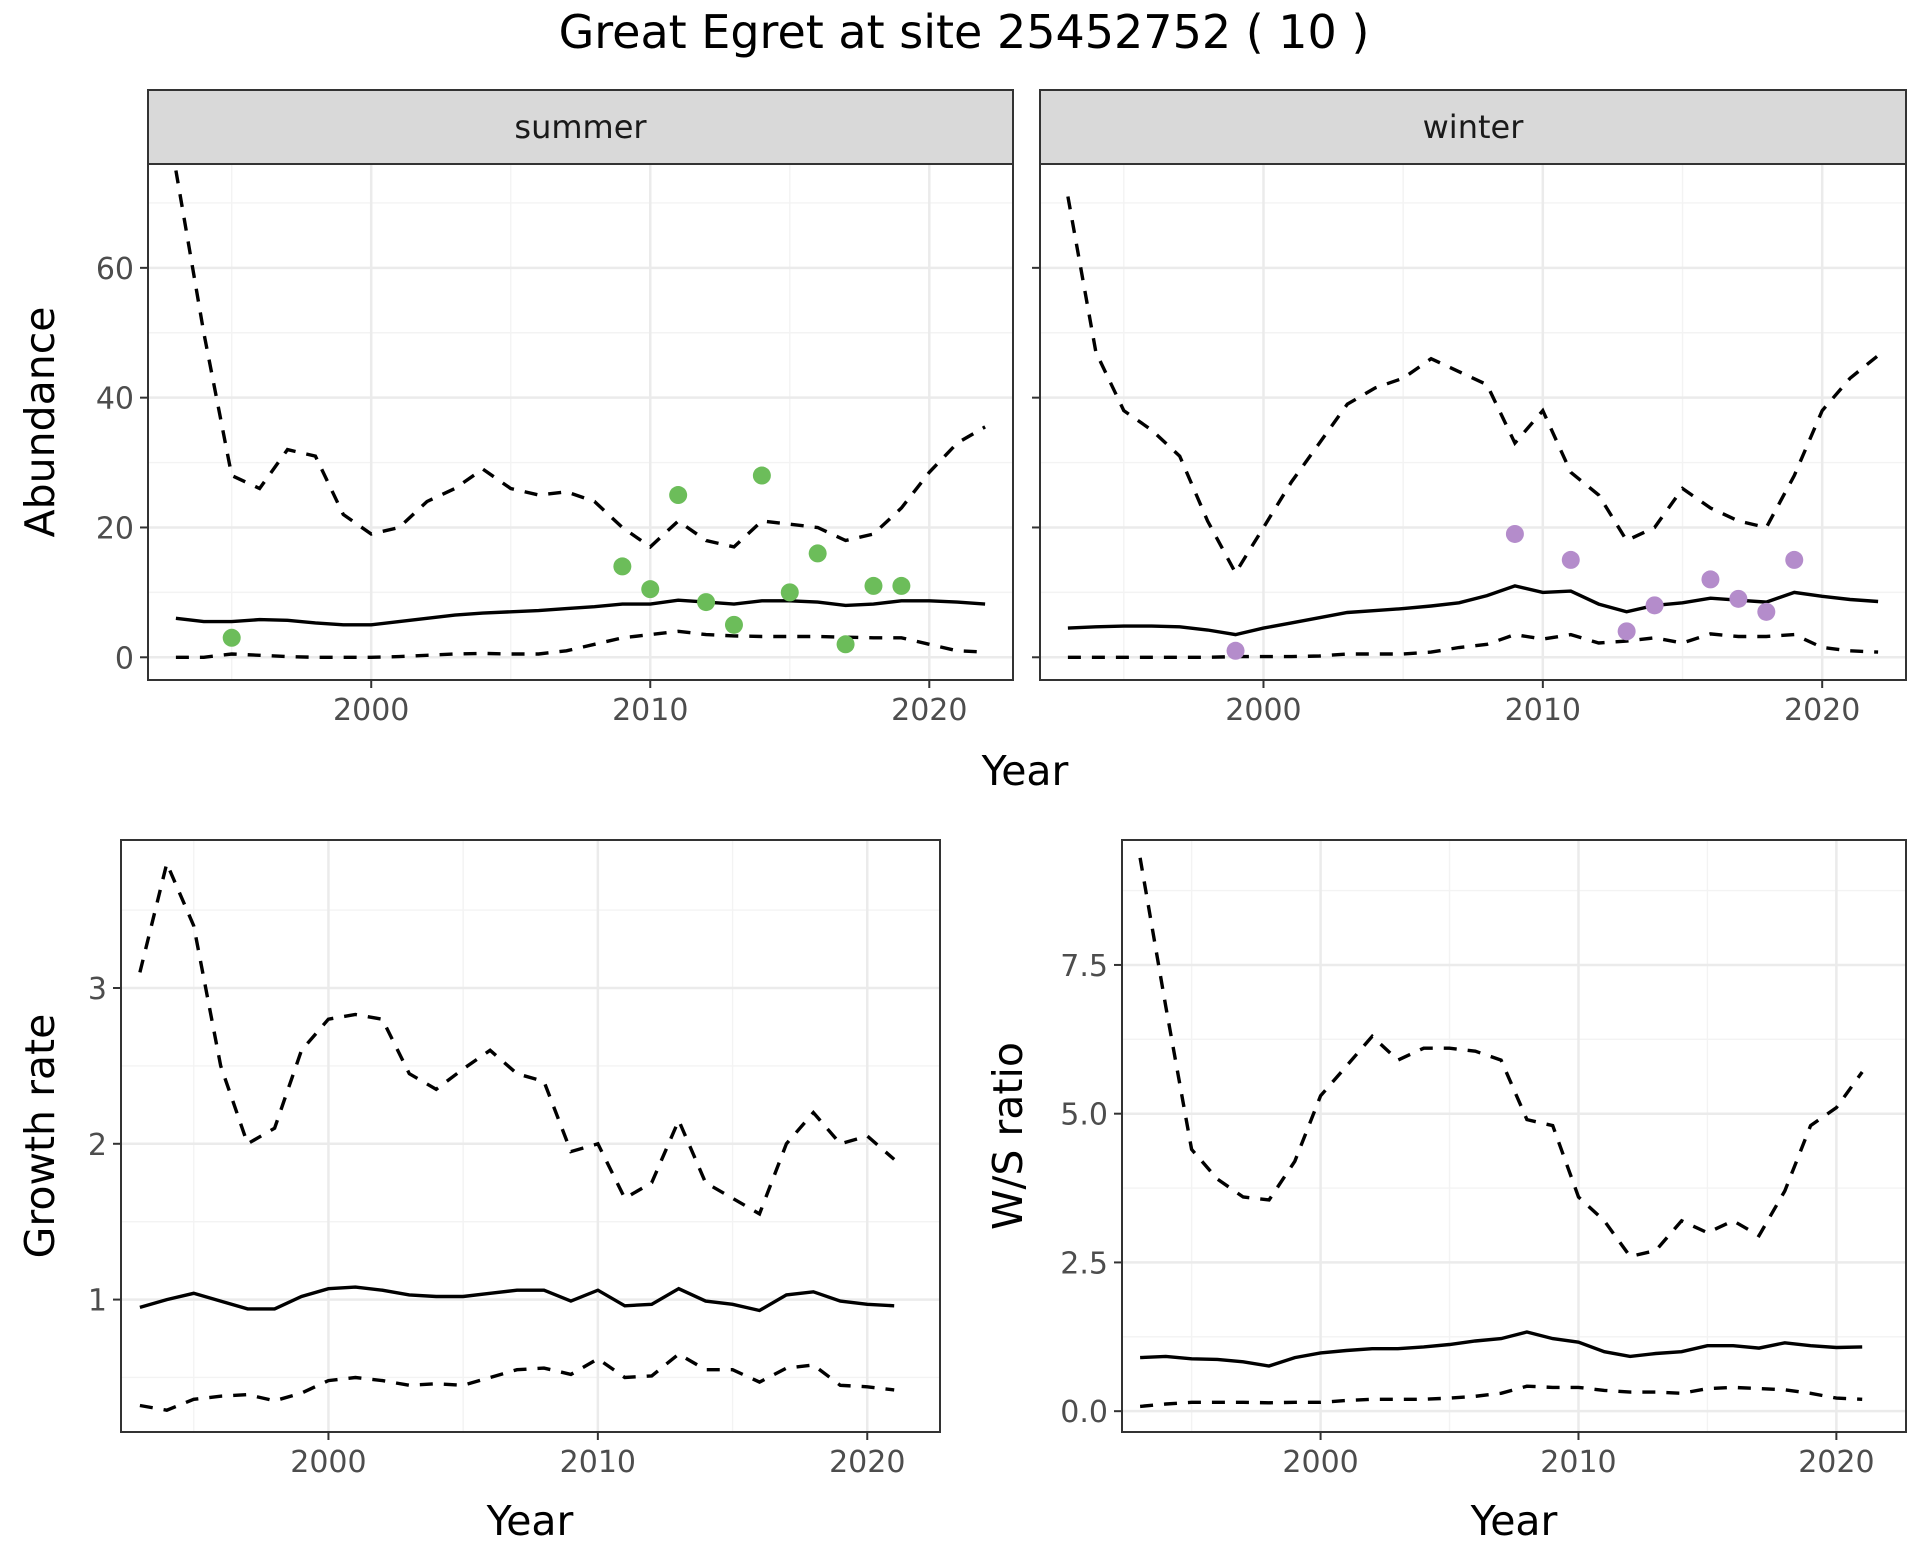  I want to click on facet-strip-label: winter, so click(1474, 127).